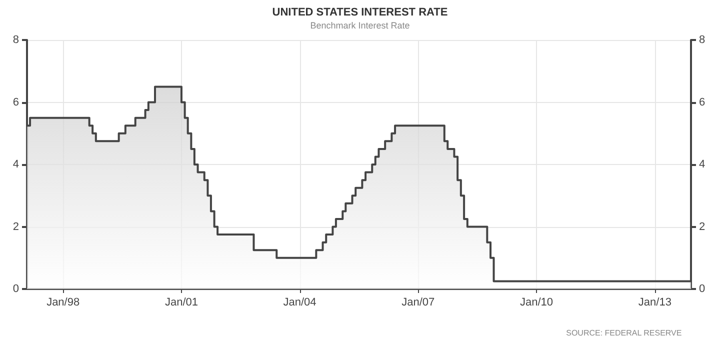  What do you see at coordinates (181, 302) in the screenshot?
I see `x-tick-label: Jan/01` at bounding box center [181, 302].